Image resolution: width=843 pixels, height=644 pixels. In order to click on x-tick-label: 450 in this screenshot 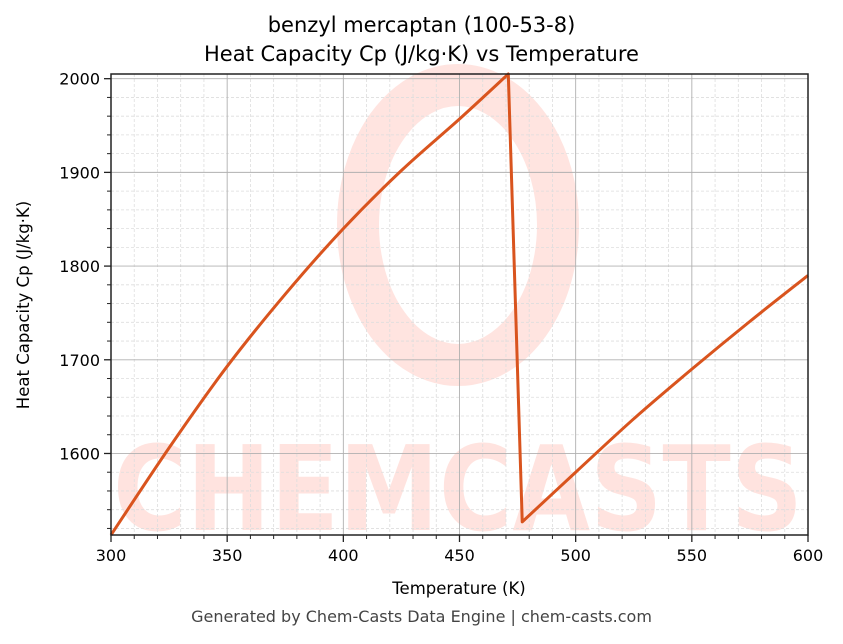, I will do `click(459, 555)`.